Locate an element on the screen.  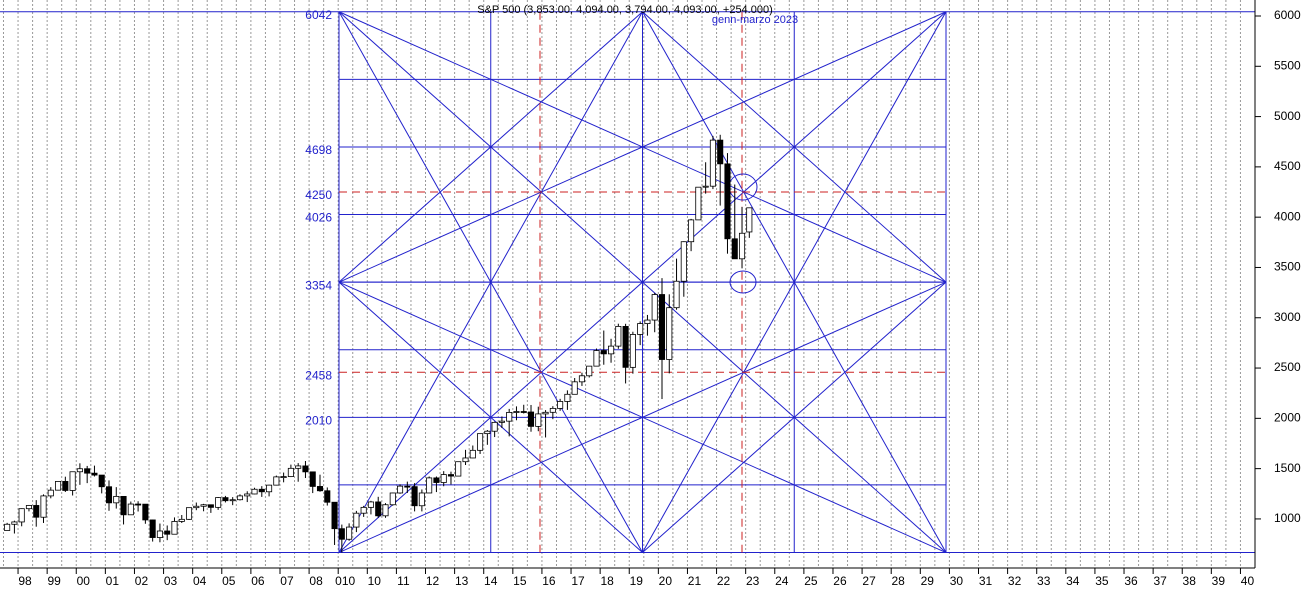
y-tick-label: 3500 is located at coordinates (1287, 267).